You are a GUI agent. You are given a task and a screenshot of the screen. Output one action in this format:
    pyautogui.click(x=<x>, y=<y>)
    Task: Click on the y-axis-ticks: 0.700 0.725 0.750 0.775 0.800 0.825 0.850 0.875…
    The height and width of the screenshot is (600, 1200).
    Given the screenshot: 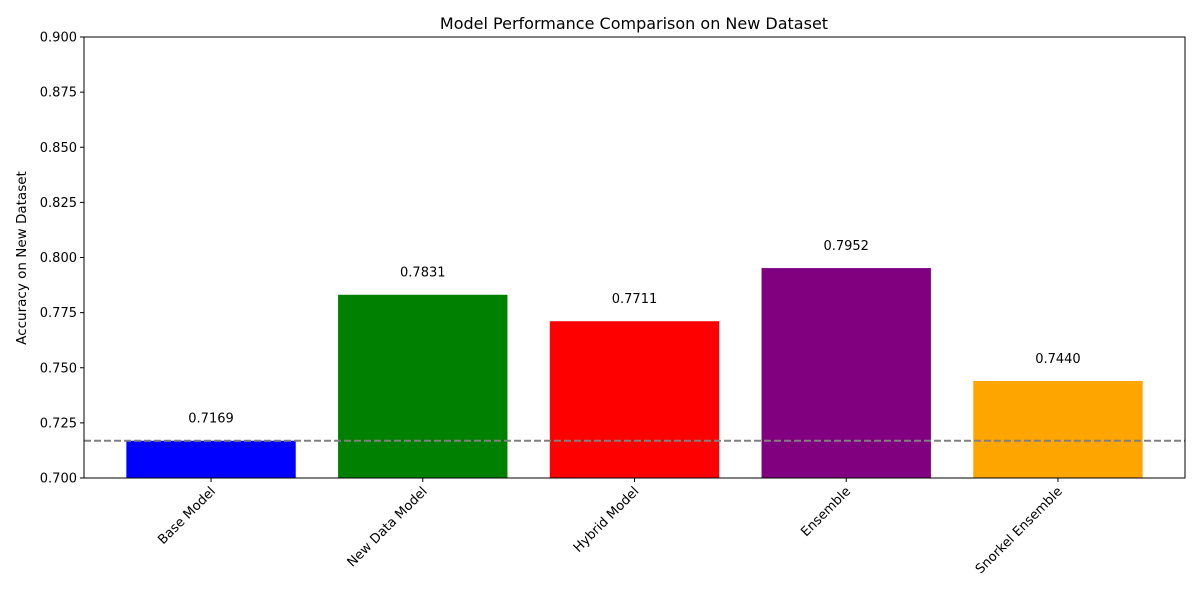 What is the action you would take?
    pyautogui.click(x=62, y=259)
    